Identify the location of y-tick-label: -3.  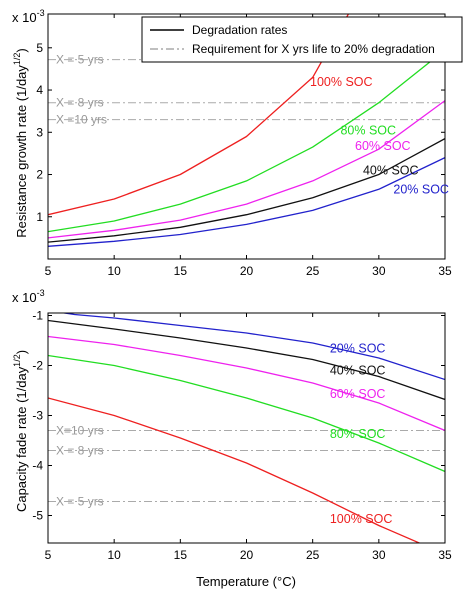
(37, 416).